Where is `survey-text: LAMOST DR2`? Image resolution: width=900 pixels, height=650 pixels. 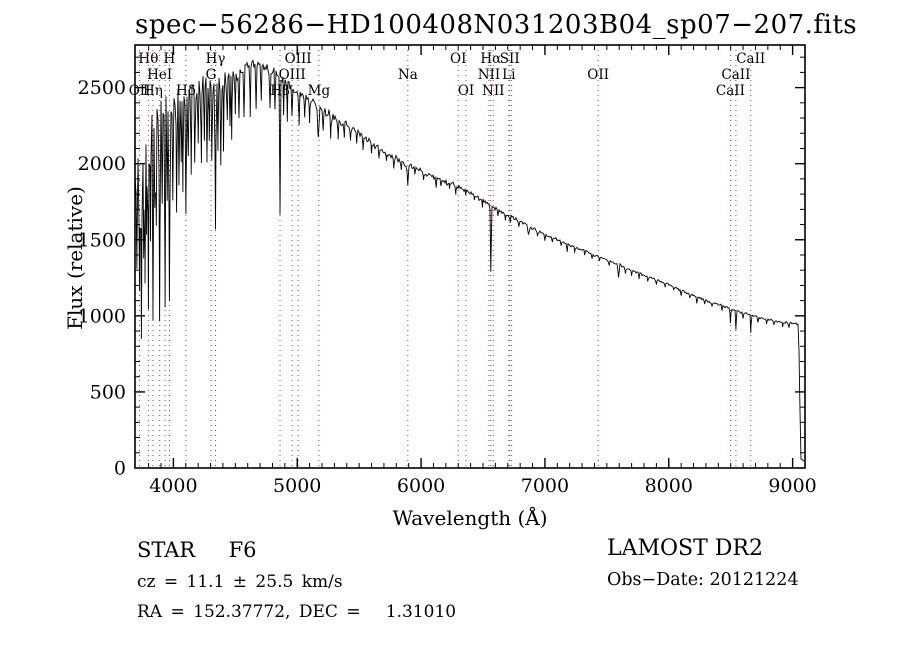
survey-text: LAMOST DR2 is located at coordinates (685, 548).